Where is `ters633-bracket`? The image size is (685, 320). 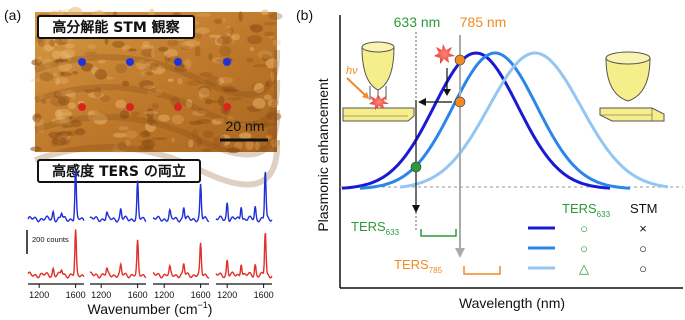 ters633-bracket is located at coordinates (438, 233).